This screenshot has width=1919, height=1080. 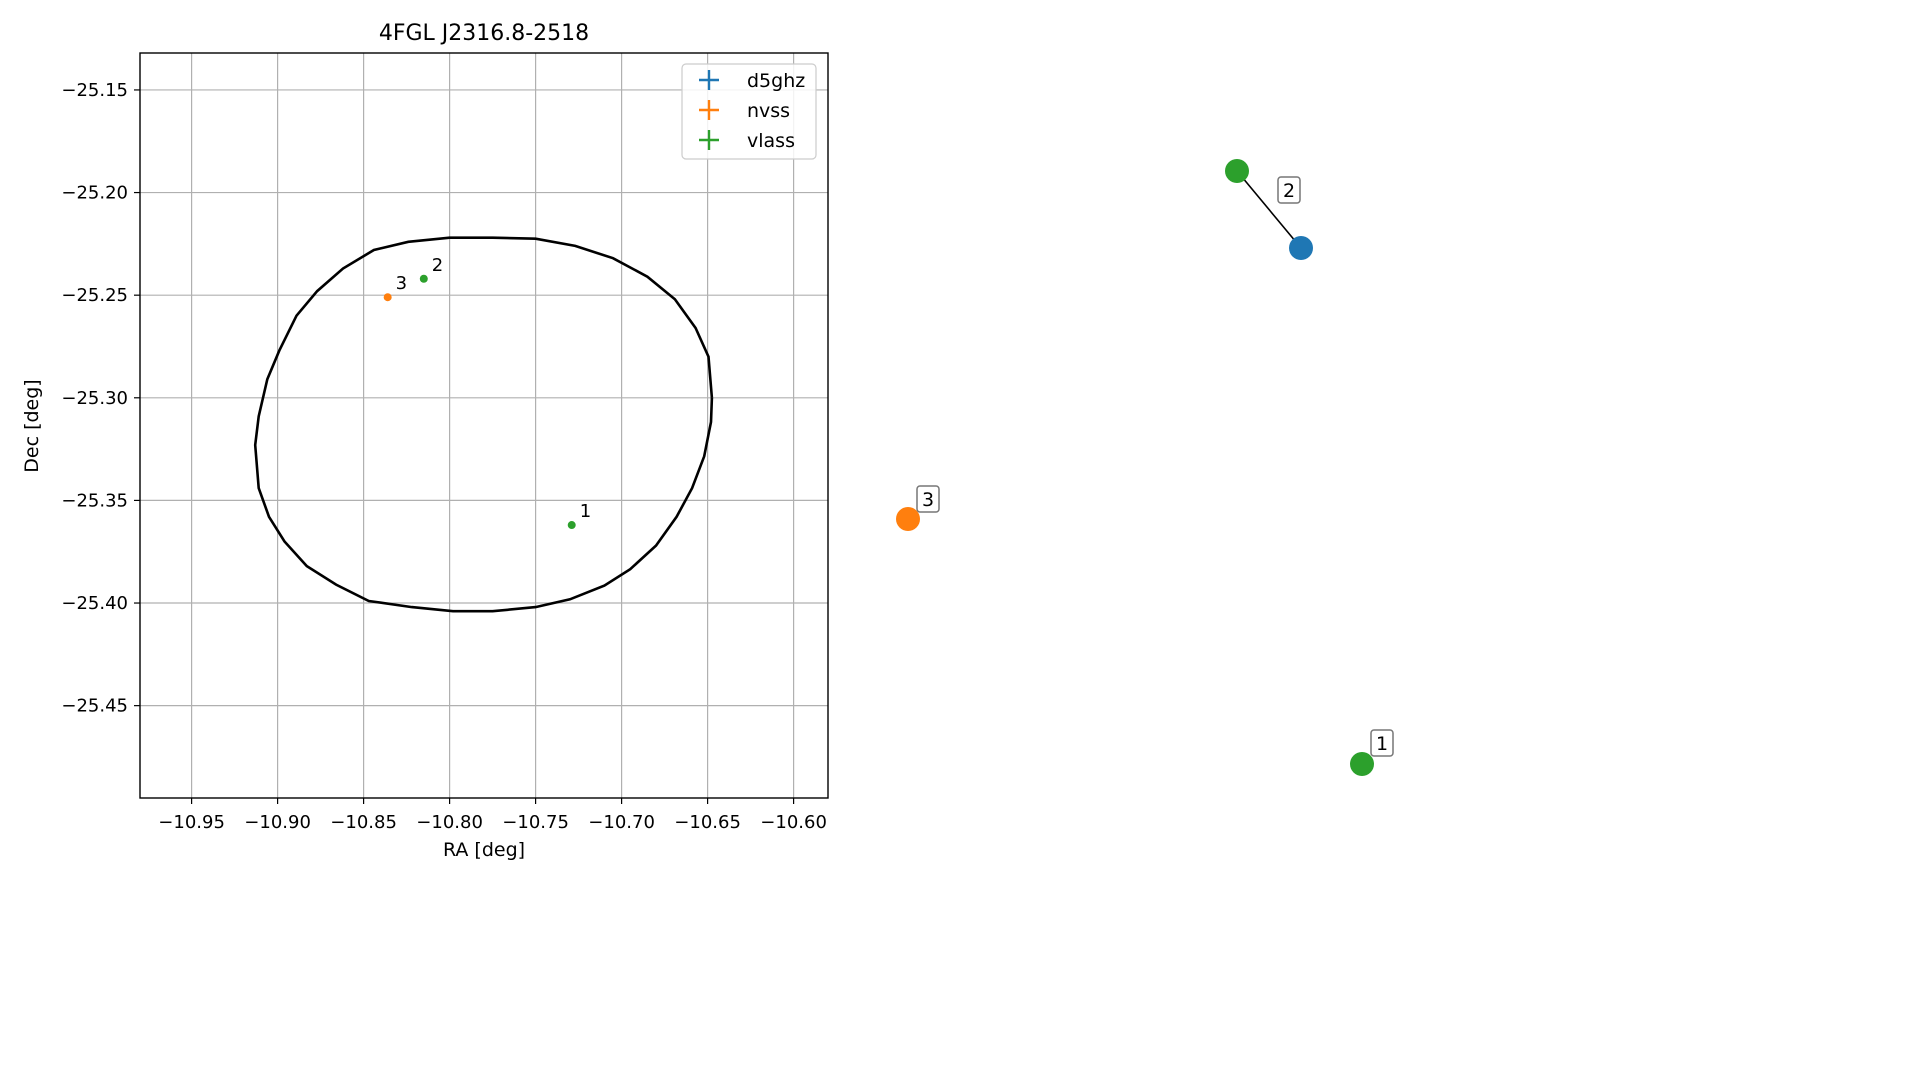 What do you see at coordinates (94, 90) in the screenshot?
I see `y-tick-label: −25.15` at bounding box center [94, 90].